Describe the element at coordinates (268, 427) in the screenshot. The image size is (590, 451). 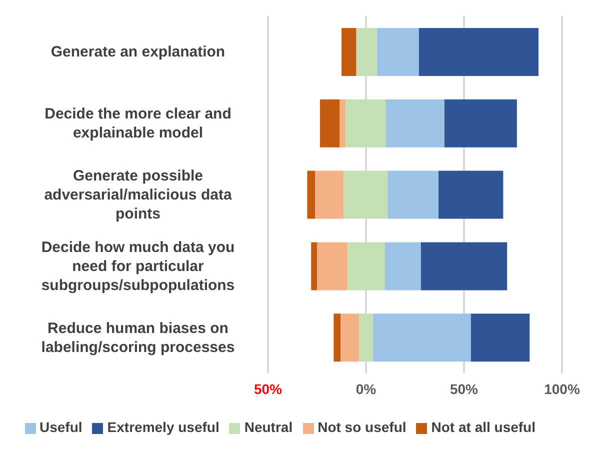
I see `legend-label: Neutral` at that location.